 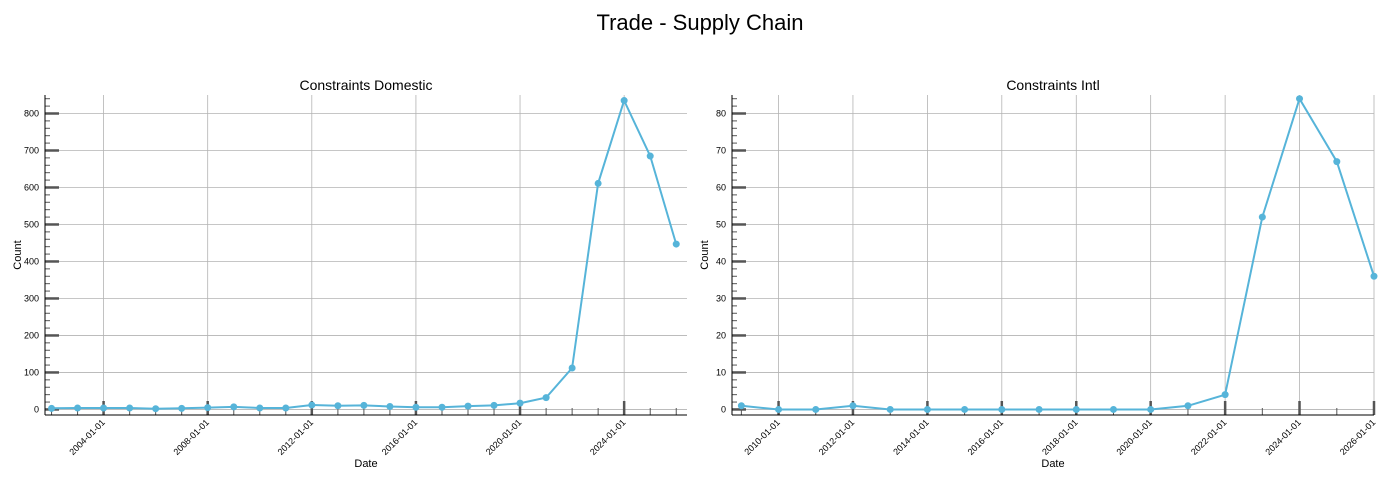 What do you see at coordinates (721, 113) in the screenshot?
I see `y-tick-label: 80` at bounding box center [721, 113].